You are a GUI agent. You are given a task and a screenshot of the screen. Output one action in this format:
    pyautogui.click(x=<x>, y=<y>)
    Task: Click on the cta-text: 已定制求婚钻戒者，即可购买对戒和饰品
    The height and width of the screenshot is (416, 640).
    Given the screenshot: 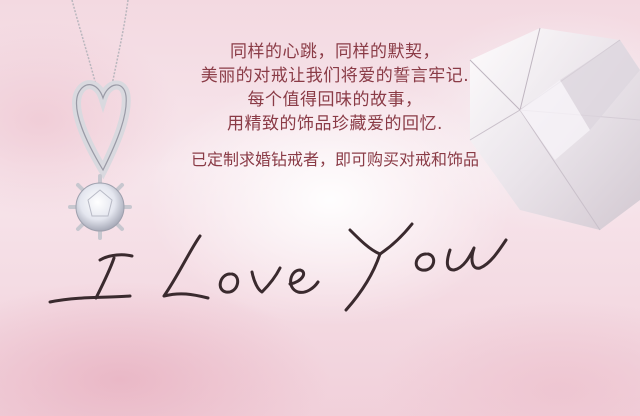 What is the action you would take?
    pyautogui.click(x=334, y=159)
    